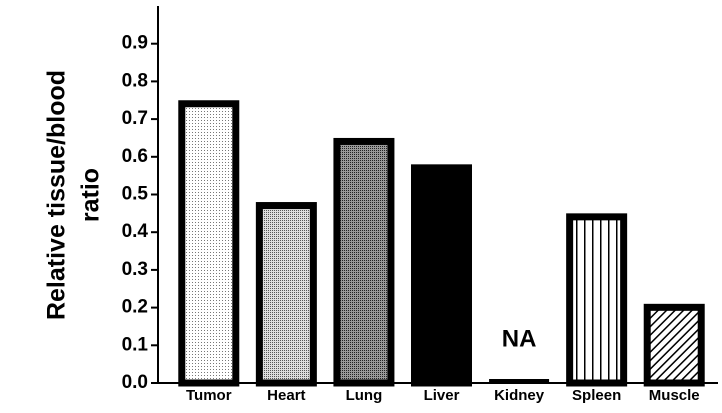 Image resolution: width=722 pixels, height=413 pixels. What do you see at coordinates (57, 195) in the screenshot?
I see `y-axis-label: Relative tissue/blood` at bounding box center [57, 195].